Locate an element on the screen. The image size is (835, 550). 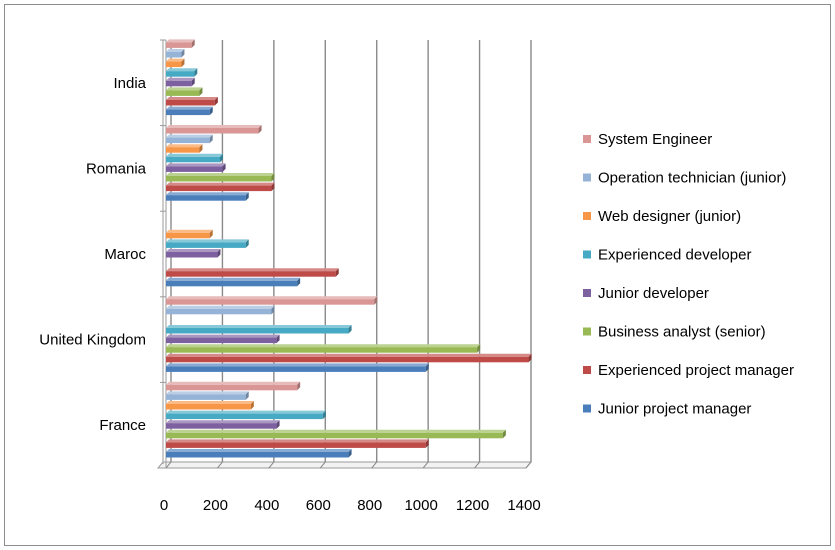
legend-item: System Engineer is located at coordinates (647, 139).